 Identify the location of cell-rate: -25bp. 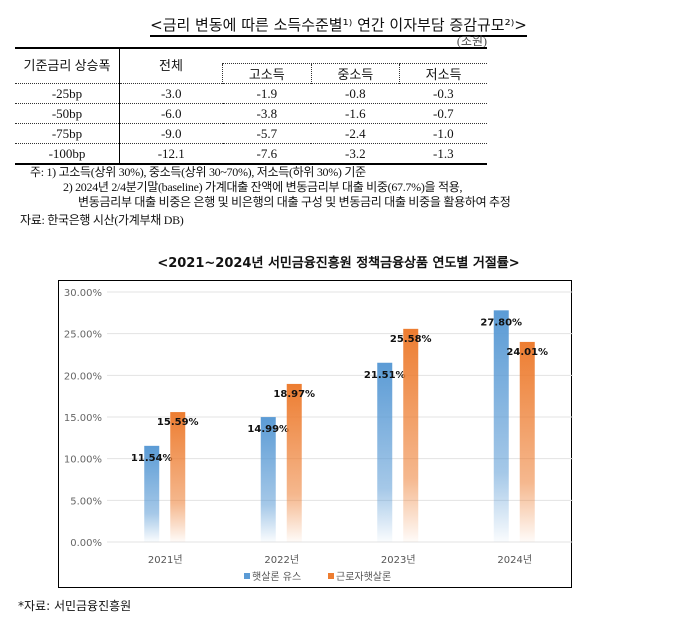
(67, 93).